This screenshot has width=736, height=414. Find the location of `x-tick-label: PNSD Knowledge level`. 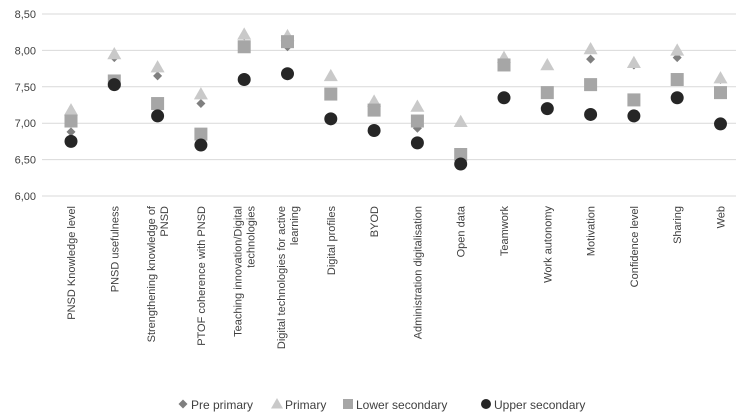

x-tick-label: PNSD Knowledge level is located at coordinates (72, 263).